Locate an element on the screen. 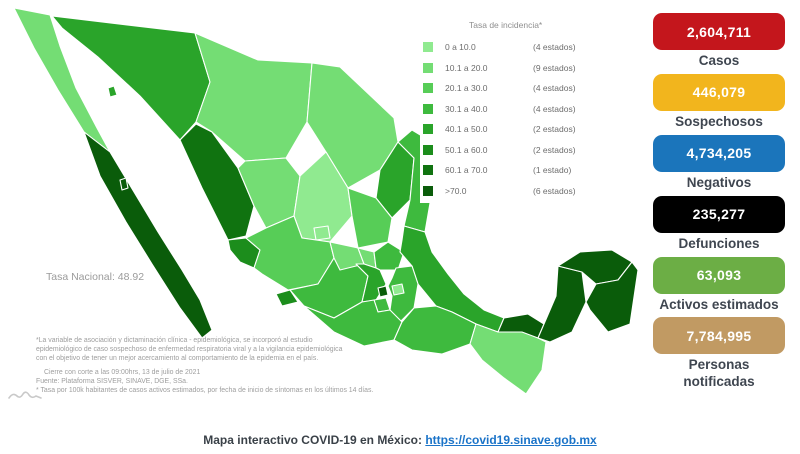 This screenshot has width=800, height=454. sospechosos-badge: 446,079 is located at coordinates (719, 92).